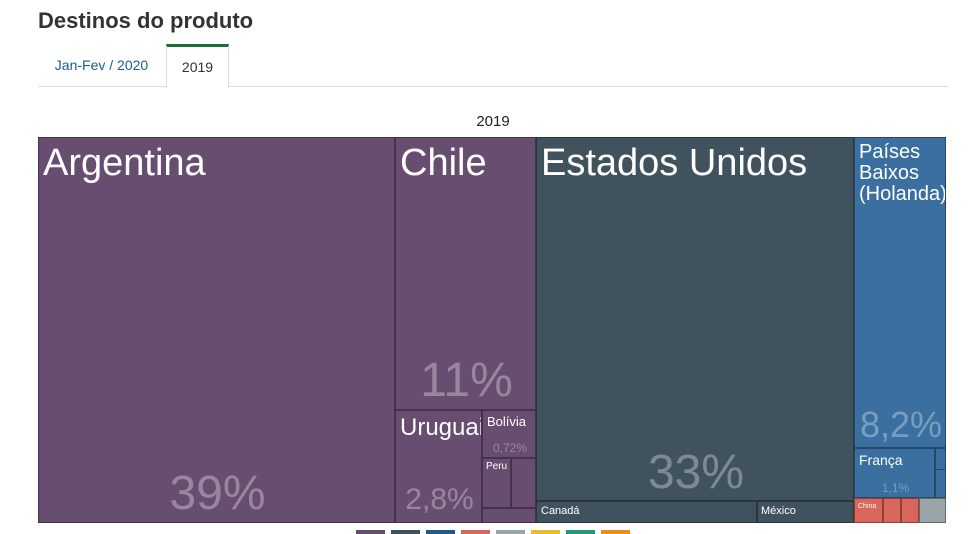 The height and width of the screenshot is (534, 968). Describe the element at coordinates (101, 65) in the screenshot. I see `tab-jan-fev-2020: Jan-Fev / 2020` at that location.